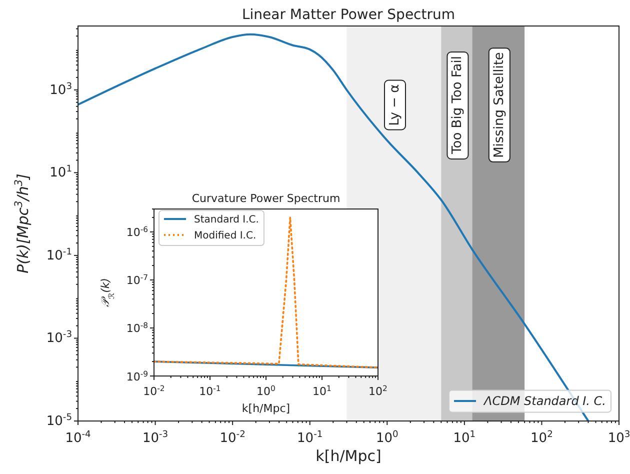  I want to click on y-tick-label: 10$^{-9}$, so click(137, 376).